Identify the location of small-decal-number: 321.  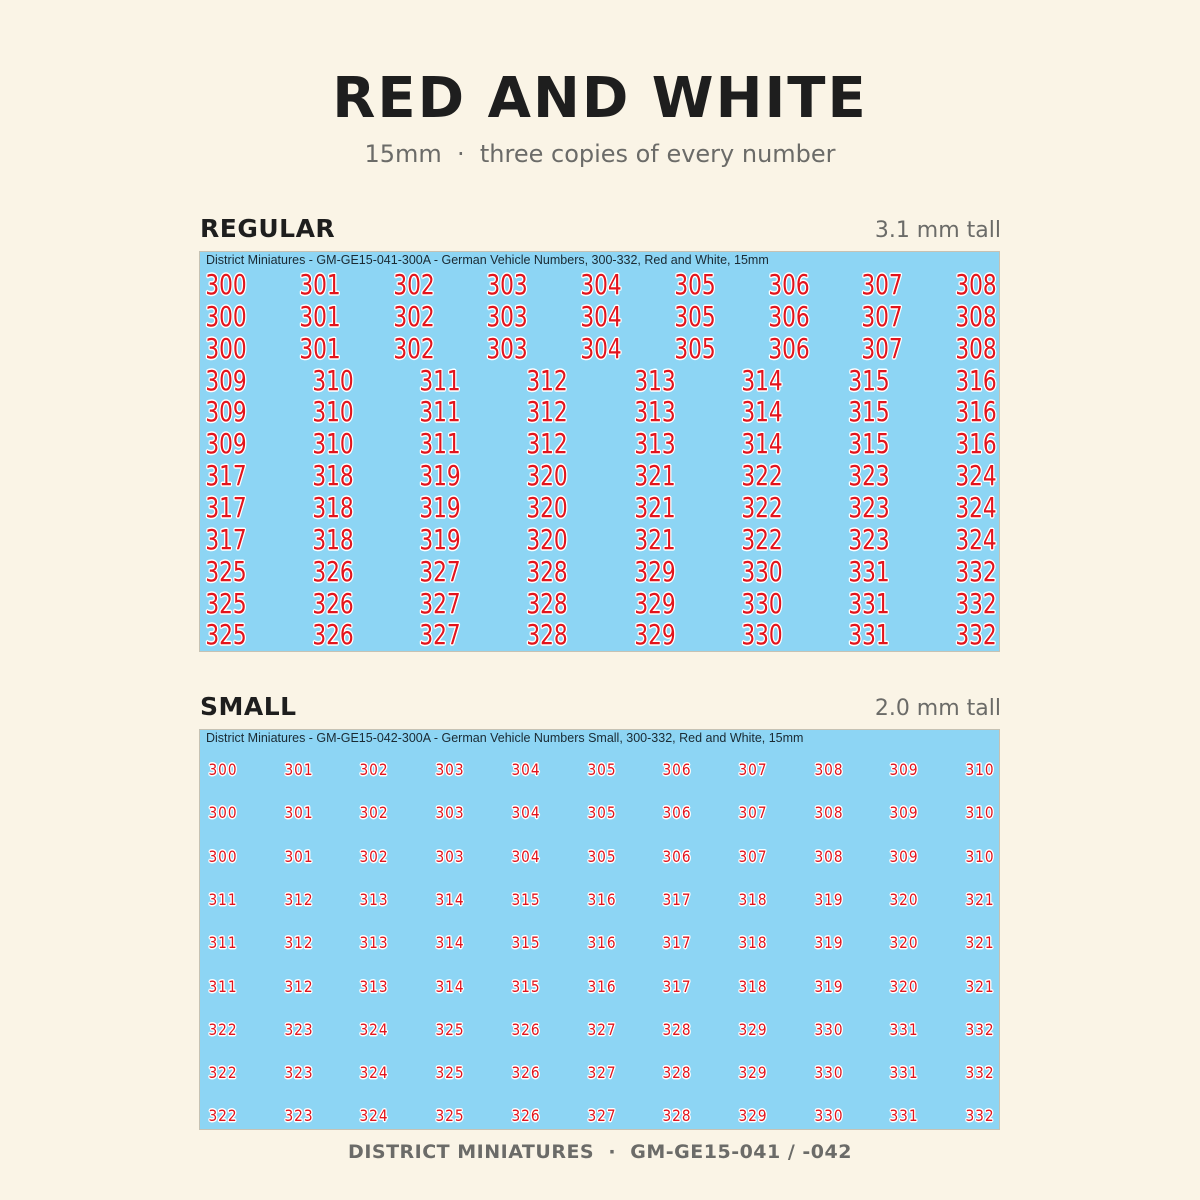
(980, 986).